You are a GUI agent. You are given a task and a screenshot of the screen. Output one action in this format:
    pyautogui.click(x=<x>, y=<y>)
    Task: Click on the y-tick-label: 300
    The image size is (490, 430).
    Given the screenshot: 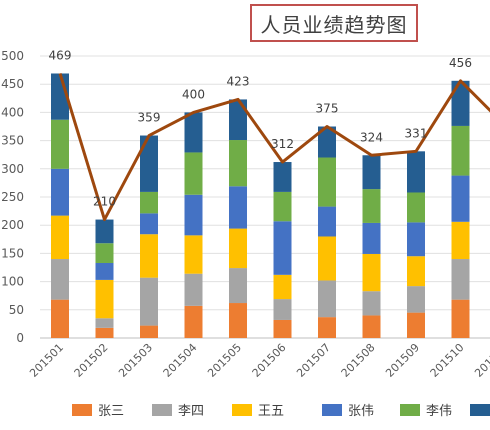 What is the action you would take?
    pyautogui.click(x=12, y=169)
    